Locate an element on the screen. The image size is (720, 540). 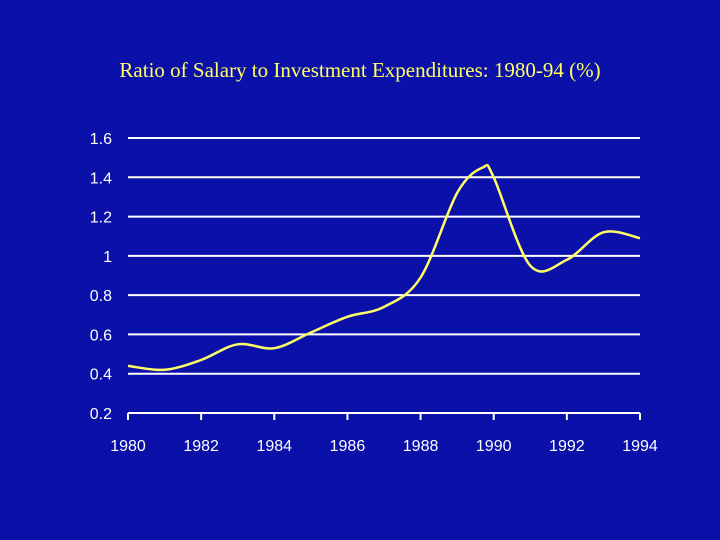
y-tick-label: 0.8 is located at coordinates (101, 296).